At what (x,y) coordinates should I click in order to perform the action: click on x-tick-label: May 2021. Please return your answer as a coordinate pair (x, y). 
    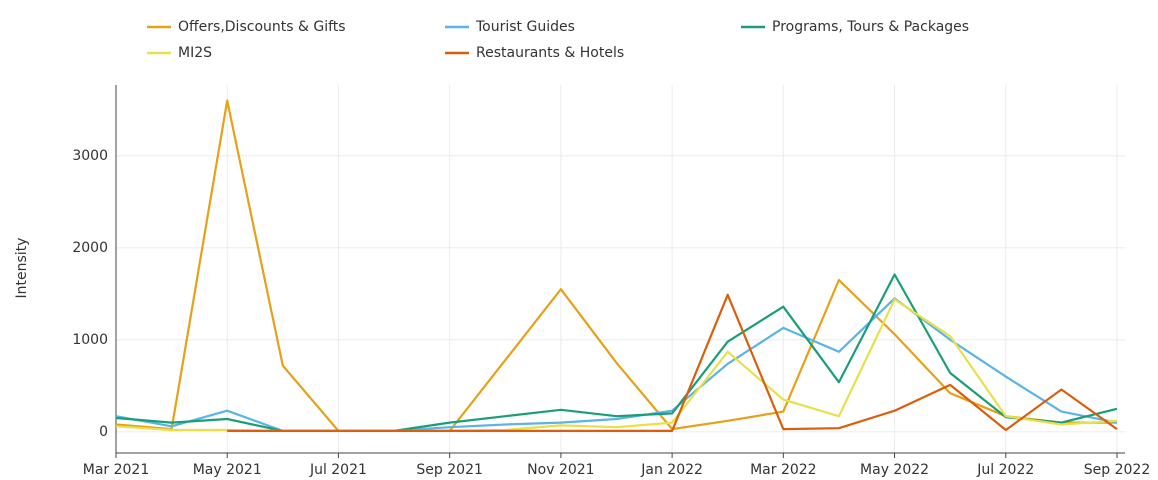
    Looking at the image, I should click on (227, 470).